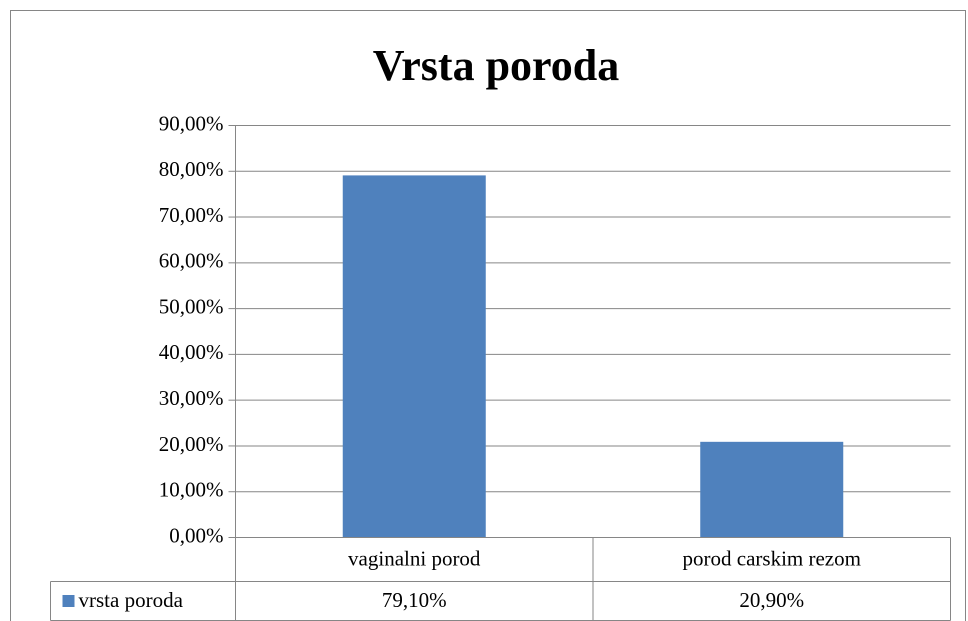 The width and height of the screenshot is (968, 621). What do you see at coordinates (191, 306) in the screenshot?
I see `y-tick-label: 50,00%` at bounding box center [191, 306].